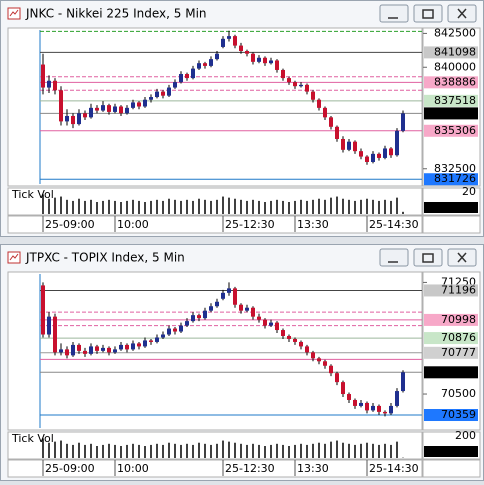 This screenshot has width=484, height=485. What do you see at coordinates (462, 257) in the screenshot?
I see `close-button-glyph` at bounding box center [462, 257].